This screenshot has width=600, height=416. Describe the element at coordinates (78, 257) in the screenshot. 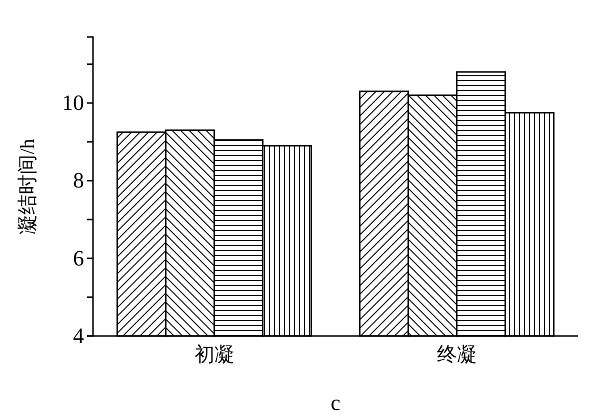

I see `y-tick-label: 6` at that location.